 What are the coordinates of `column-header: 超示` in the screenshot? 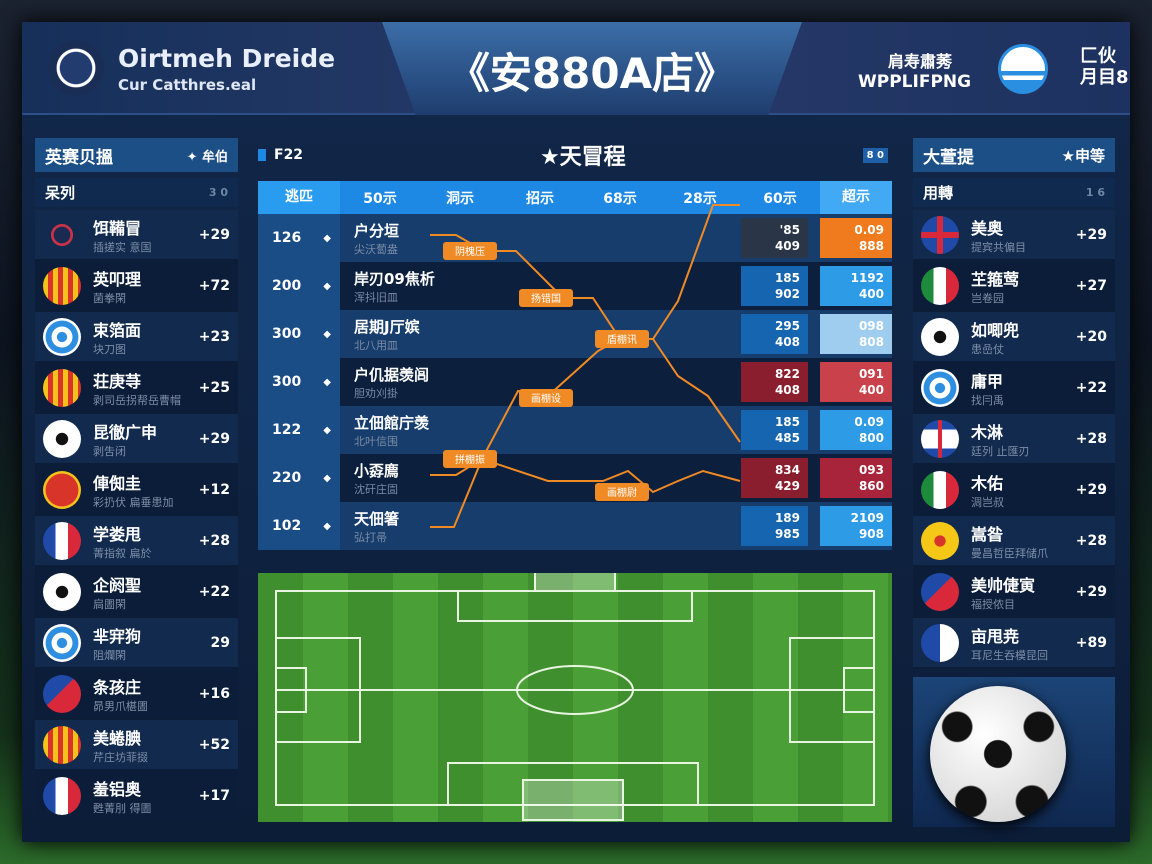 It's located at (856, 197).